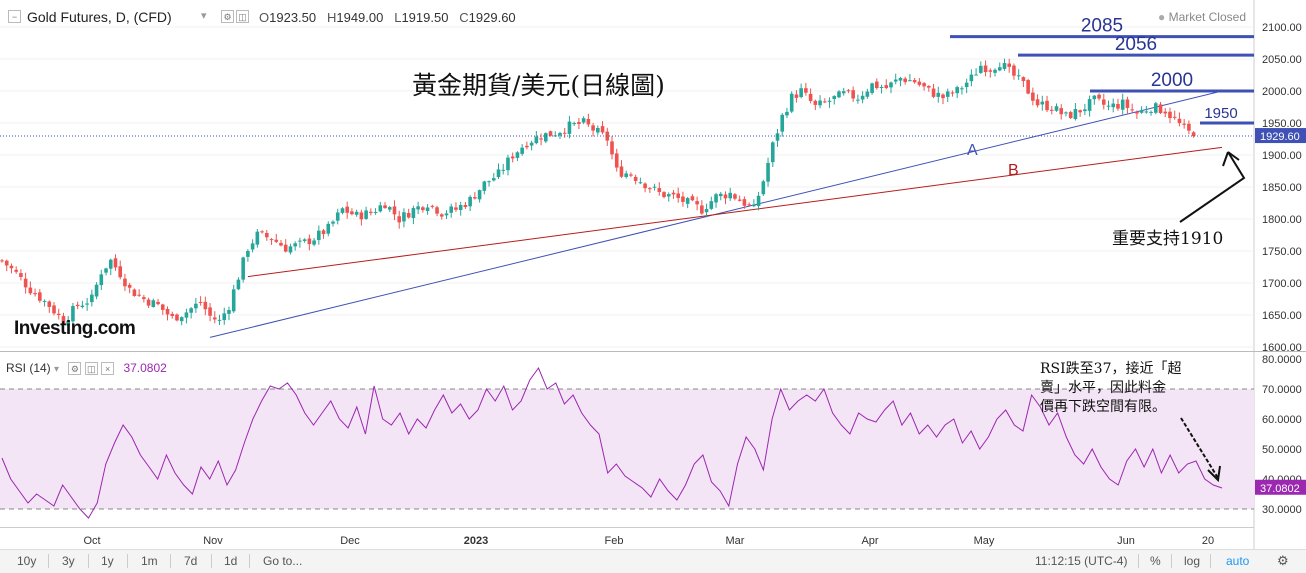 The width and height of the screenshot is (1306, 573). I want to click on timeframe-10y: 10y, so click(27, 561).